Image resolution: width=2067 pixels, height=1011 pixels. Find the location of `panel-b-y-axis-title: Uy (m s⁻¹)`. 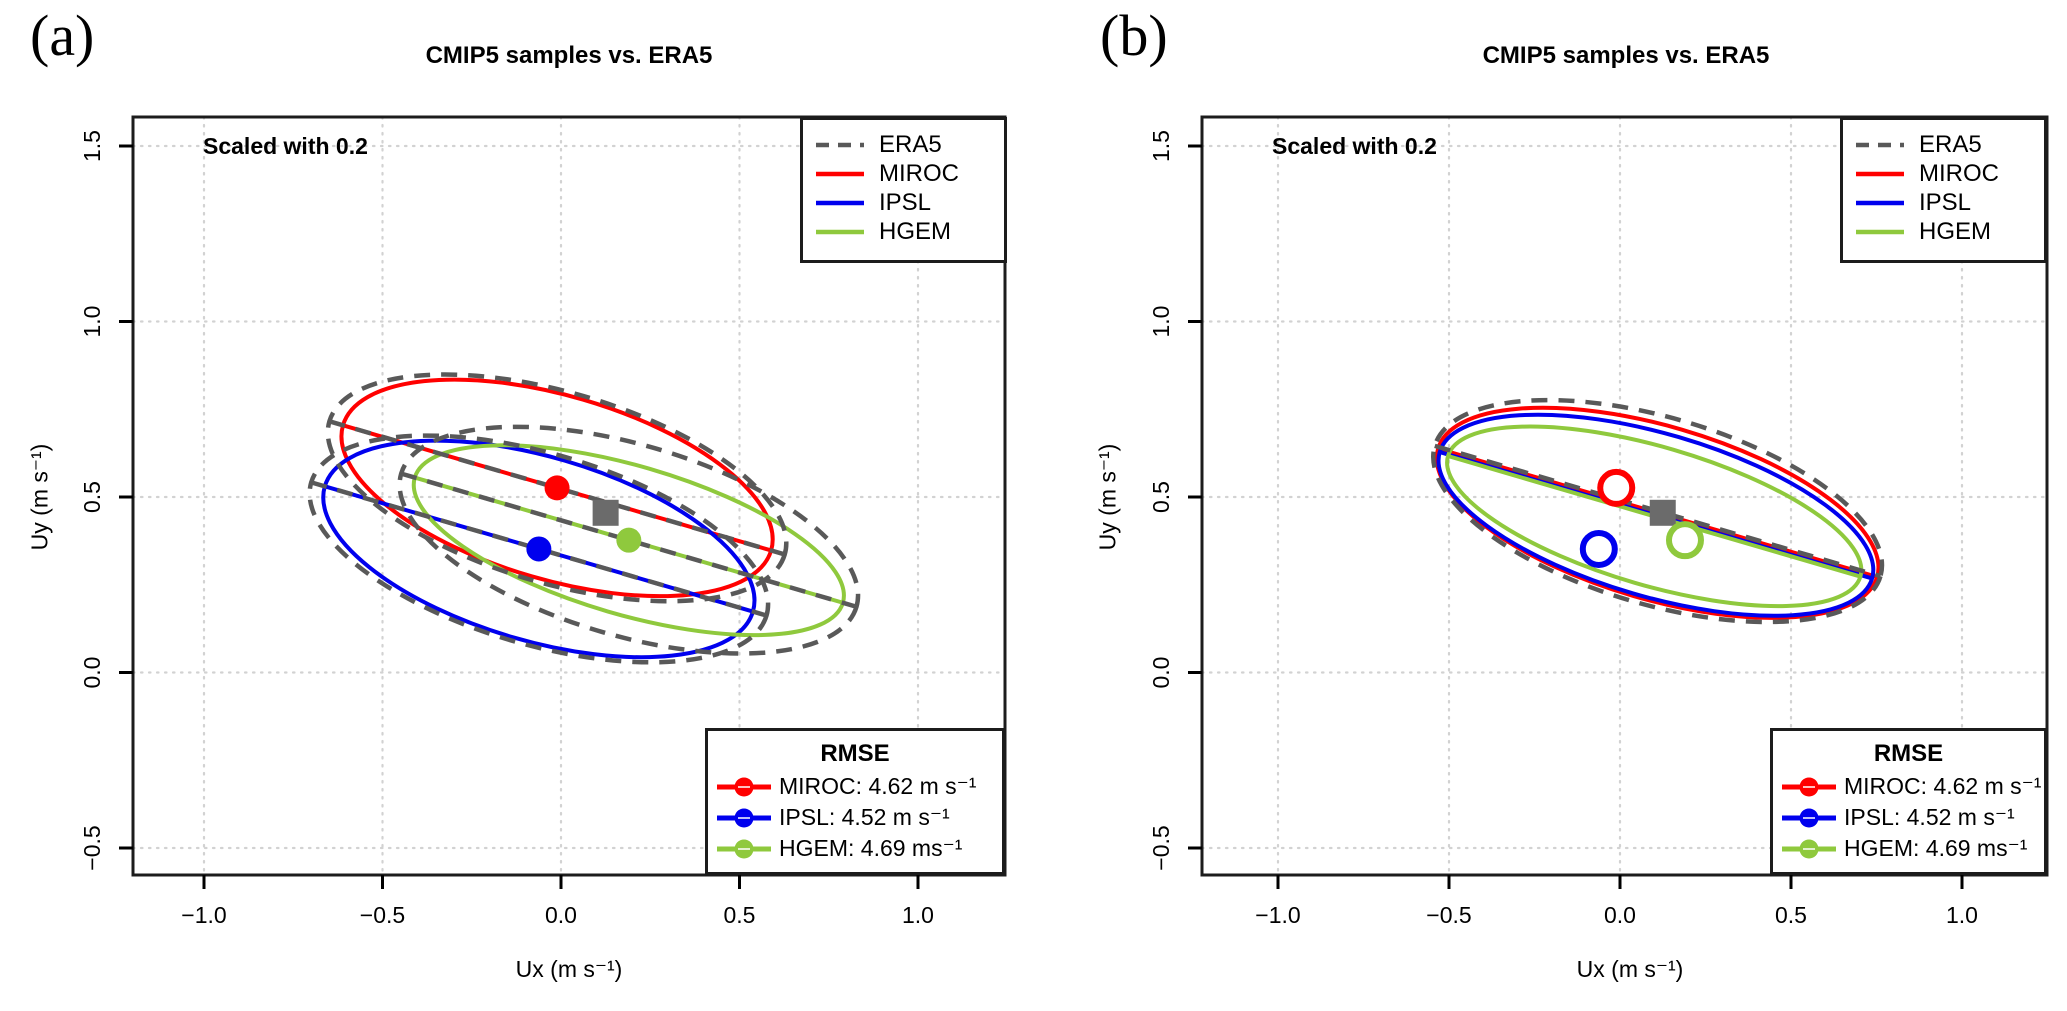

panel-b-y-axis-title: Uy (m s⁻¹) is located at coordinates (1107, 497).